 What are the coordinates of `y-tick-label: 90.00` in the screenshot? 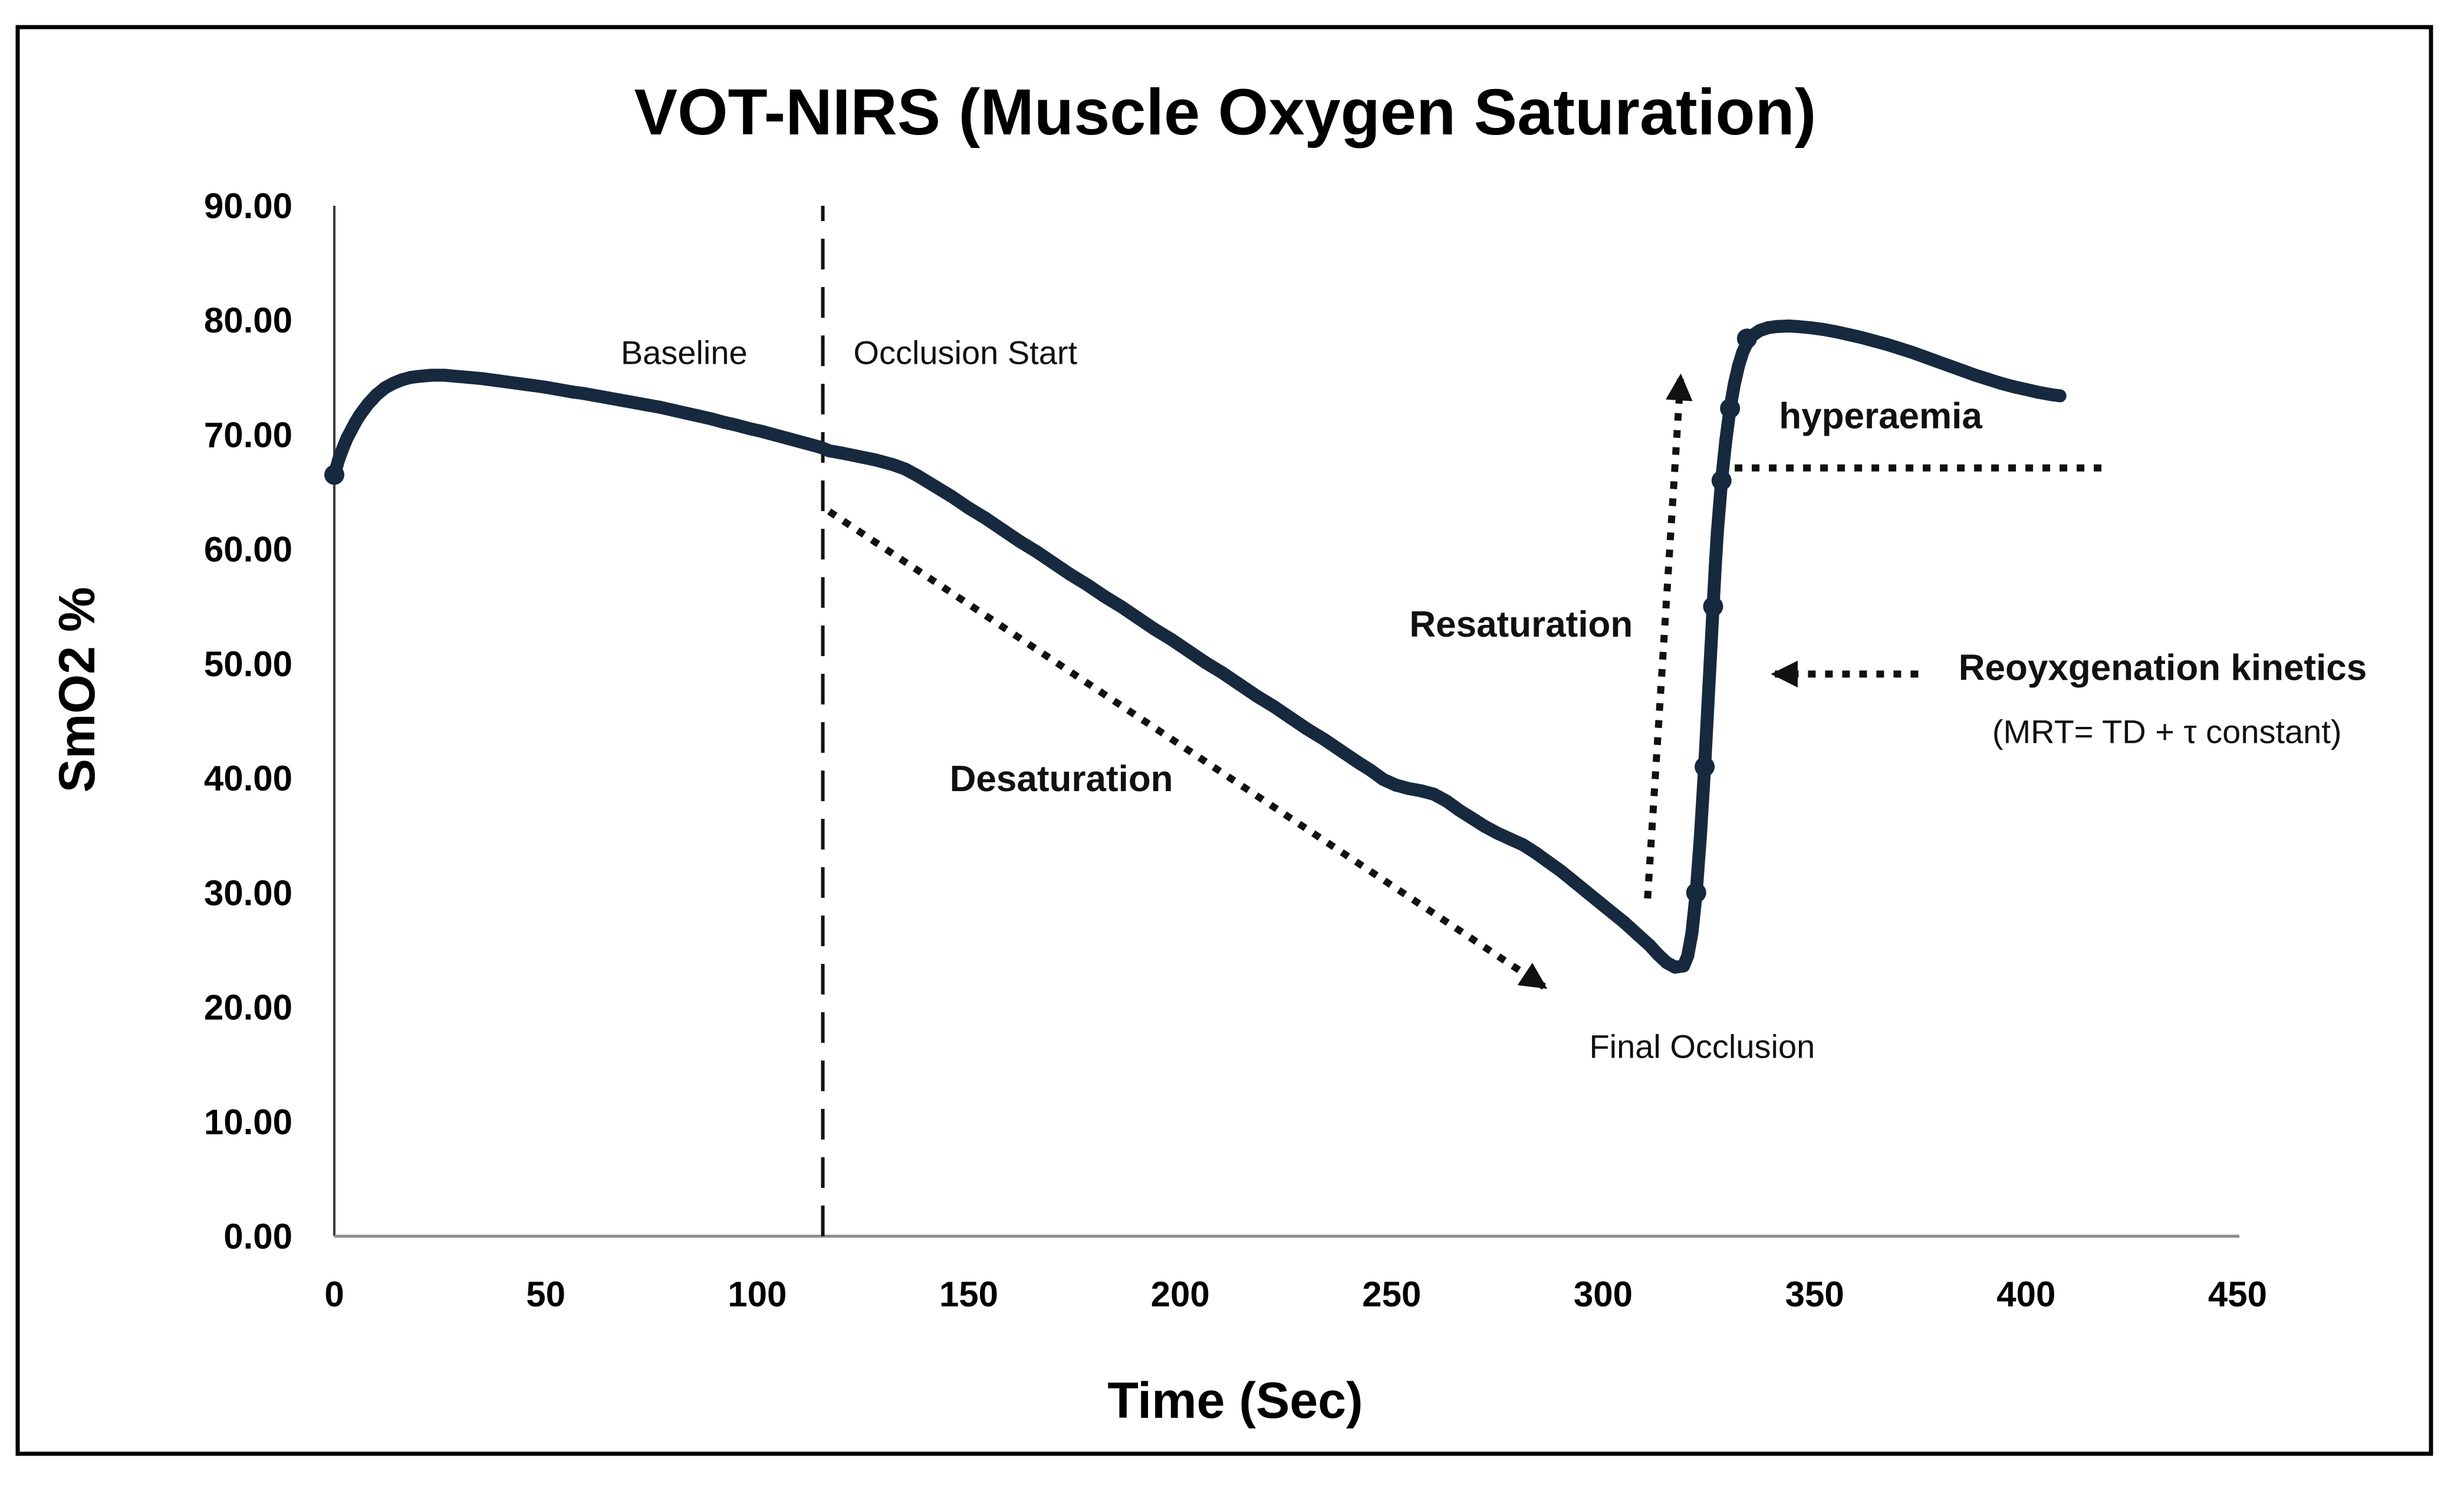 It's located at (248, 206).